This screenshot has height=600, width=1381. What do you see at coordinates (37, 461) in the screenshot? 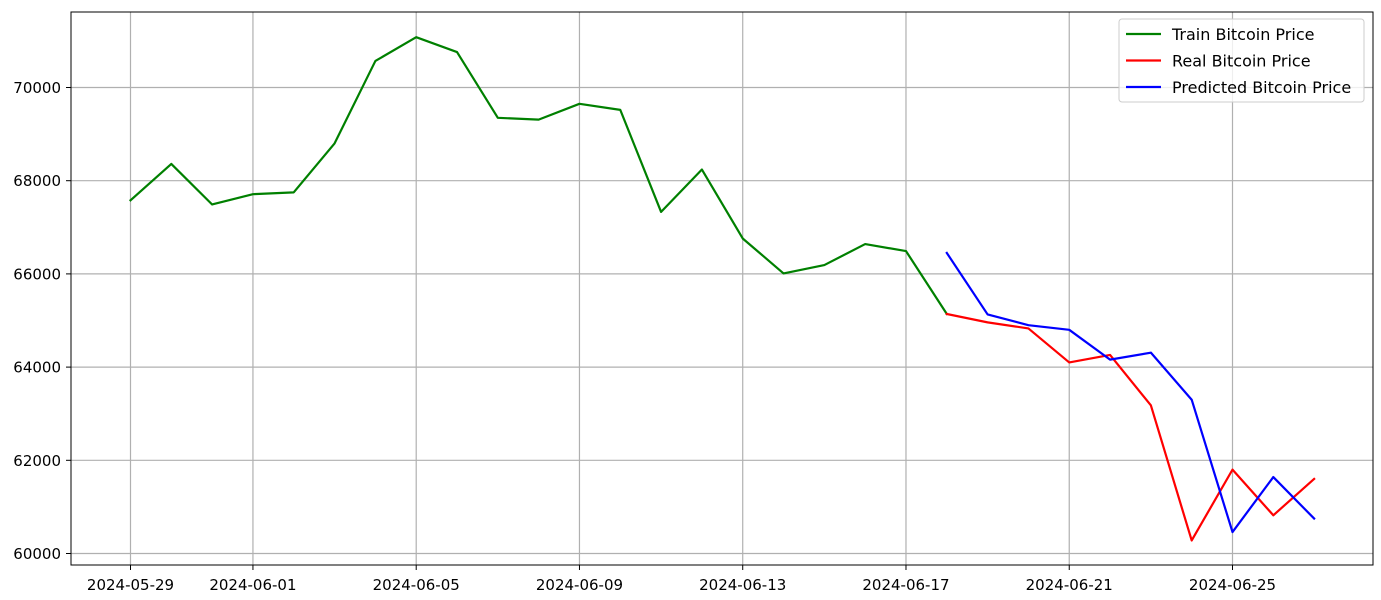
I see `y-tick-label: 62000` at bounding box center [37, 461].